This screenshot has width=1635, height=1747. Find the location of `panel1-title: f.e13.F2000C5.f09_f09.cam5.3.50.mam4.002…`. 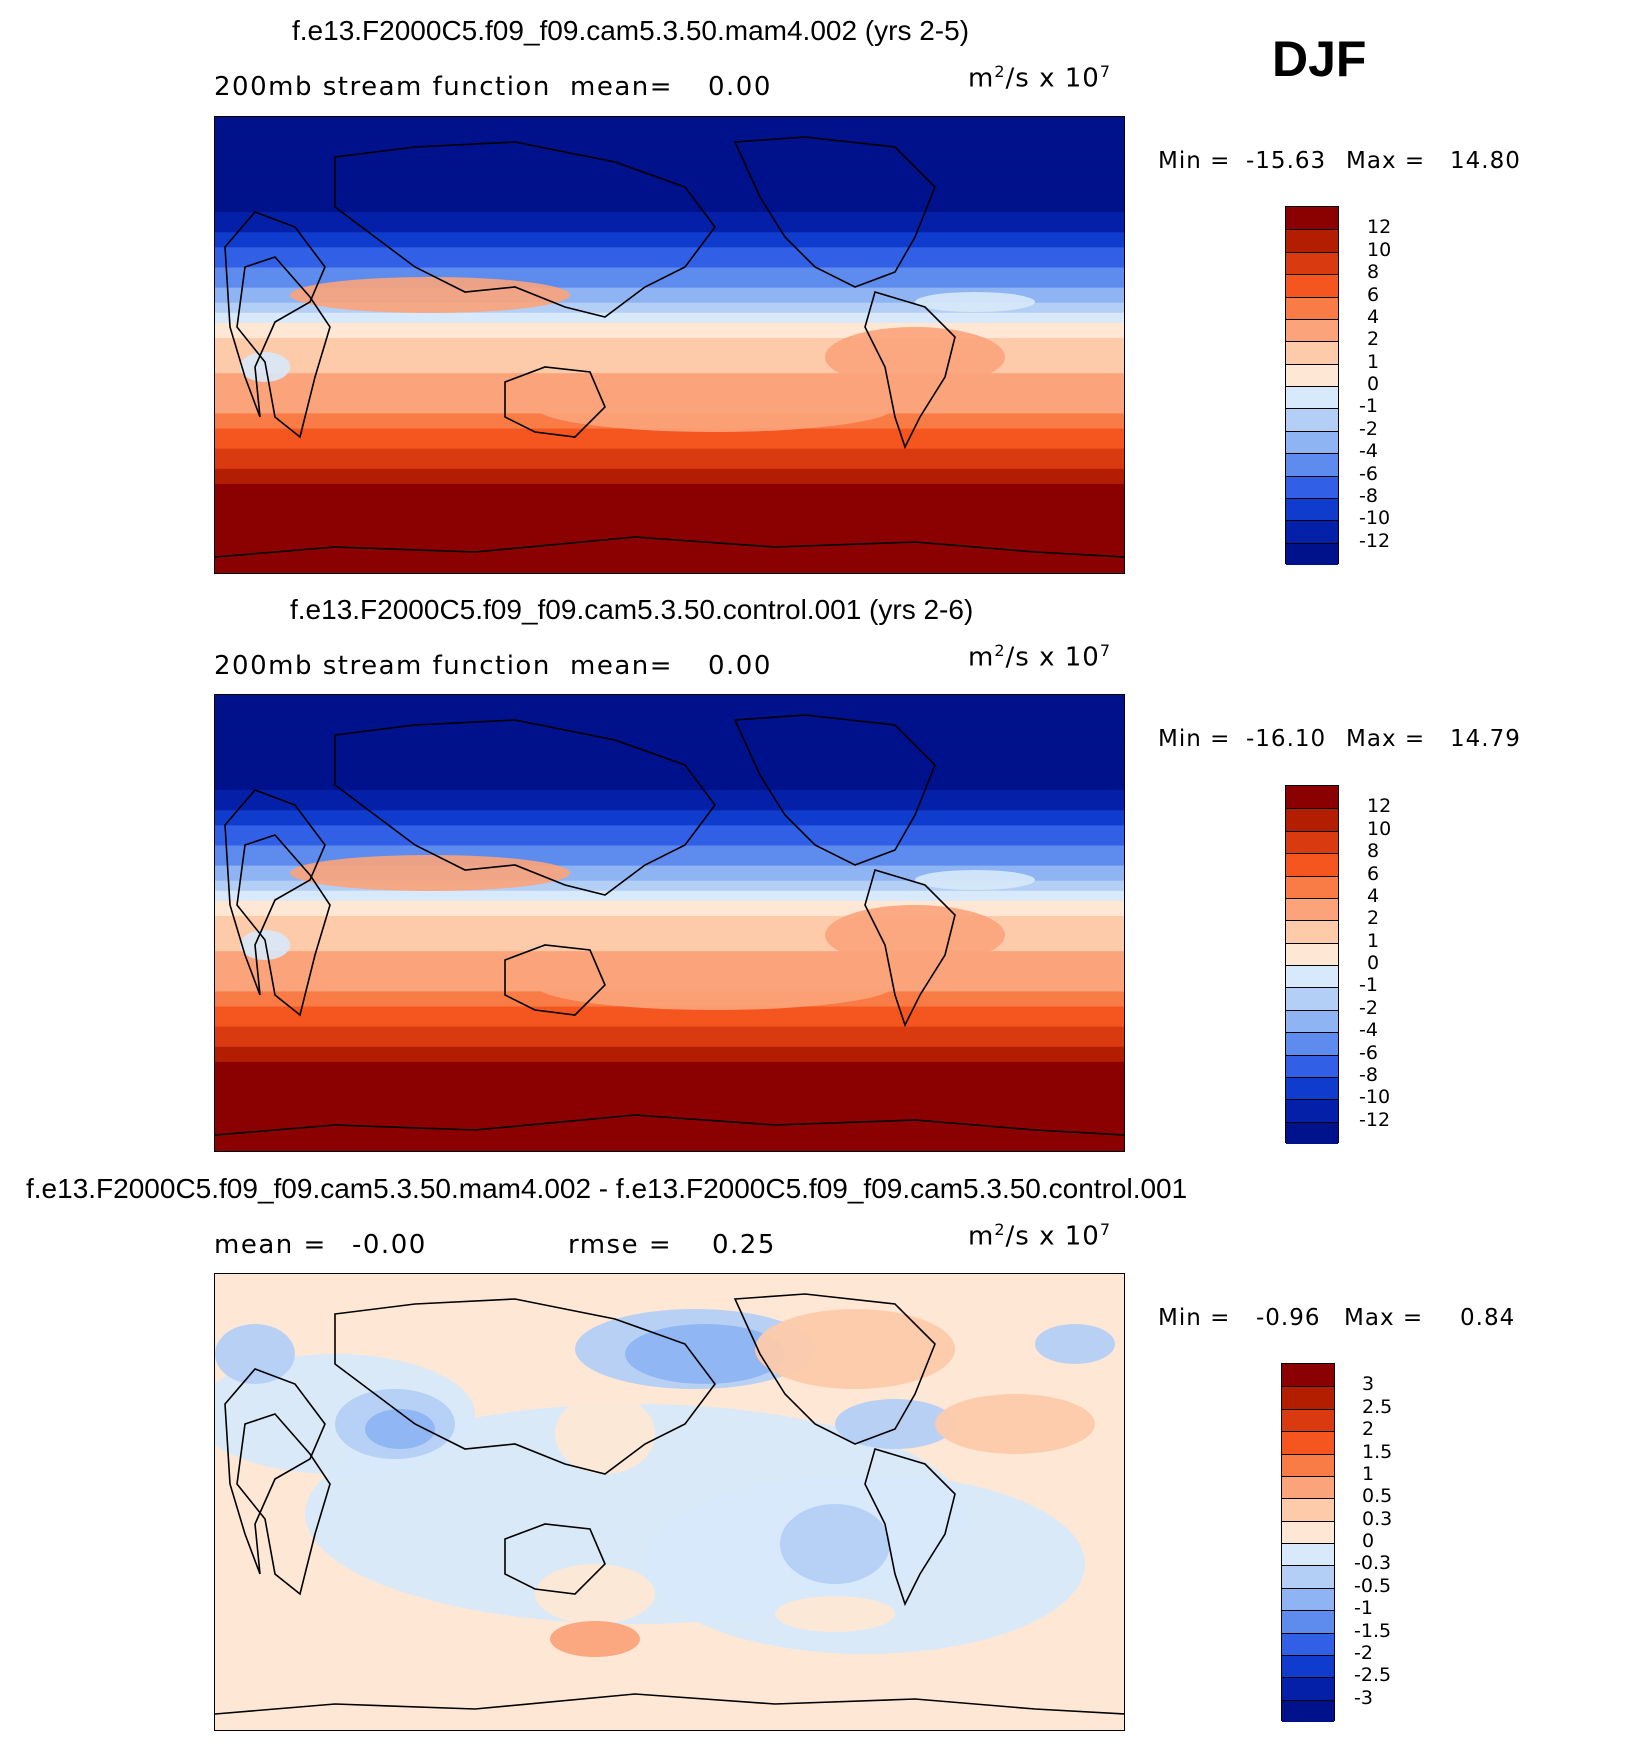

panel1-title: f.e13.F2000C5.f09_f09.cam5.3.50.mam4.002… is located at coordinates (631, 30).